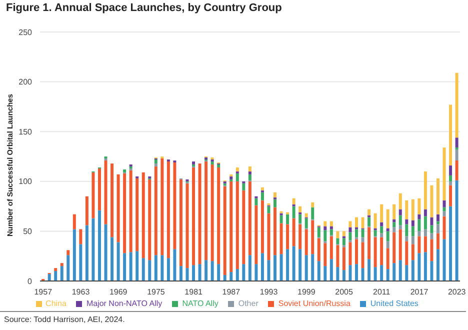 This screenshot has width=468, height=330. Describe the element at coordinates (28, 231) in the screenshot. I see `y-tick-label: 50` at that location.